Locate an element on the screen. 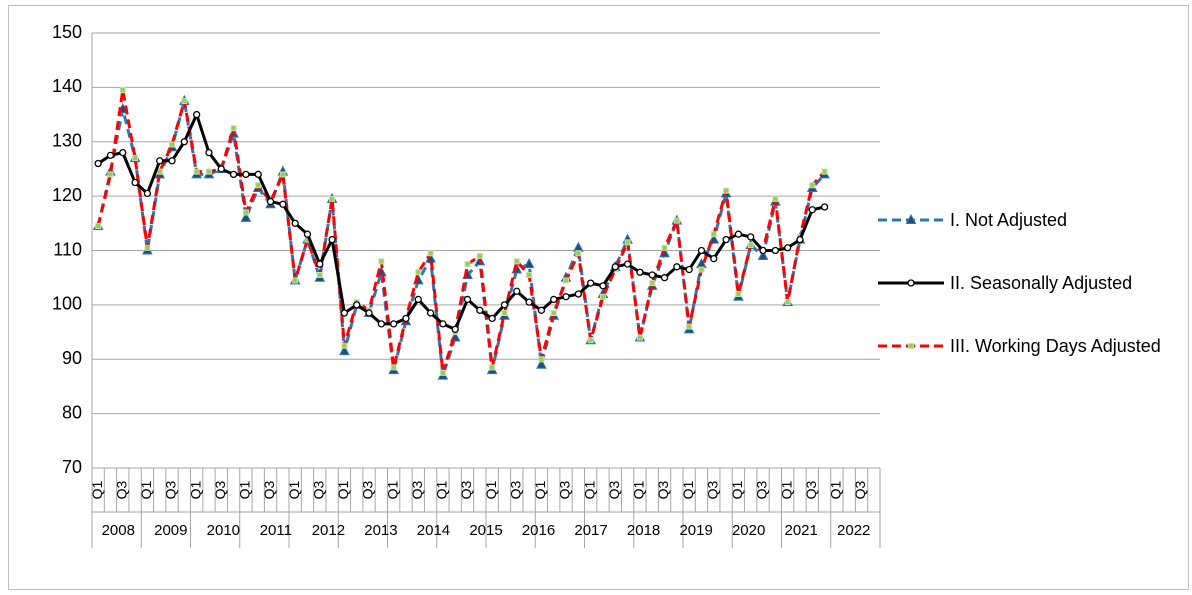 The image size is (1192, 595). x-group-label: 2015 is located at coordinates (485, 530).